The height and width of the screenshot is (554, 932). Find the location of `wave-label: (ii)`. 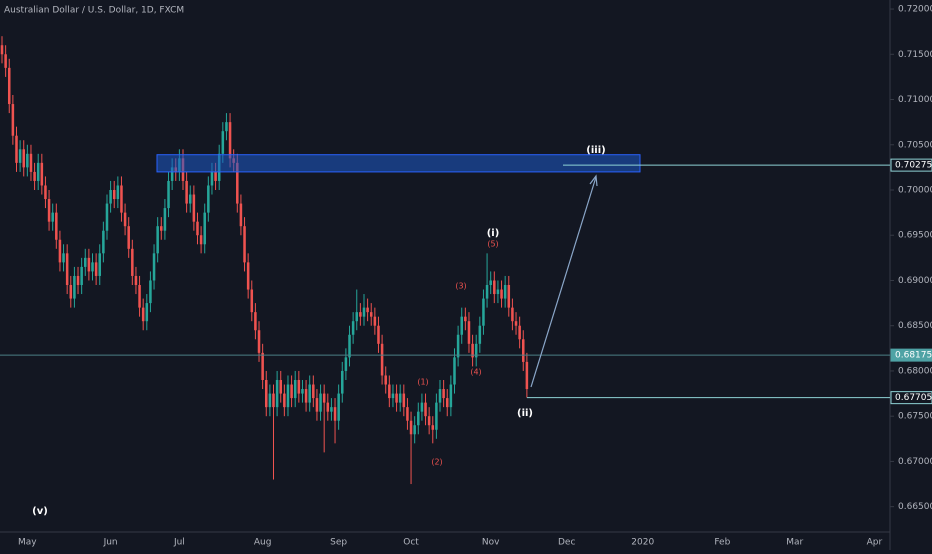

wave-label: (ii) is located at coordinates (525, 413).